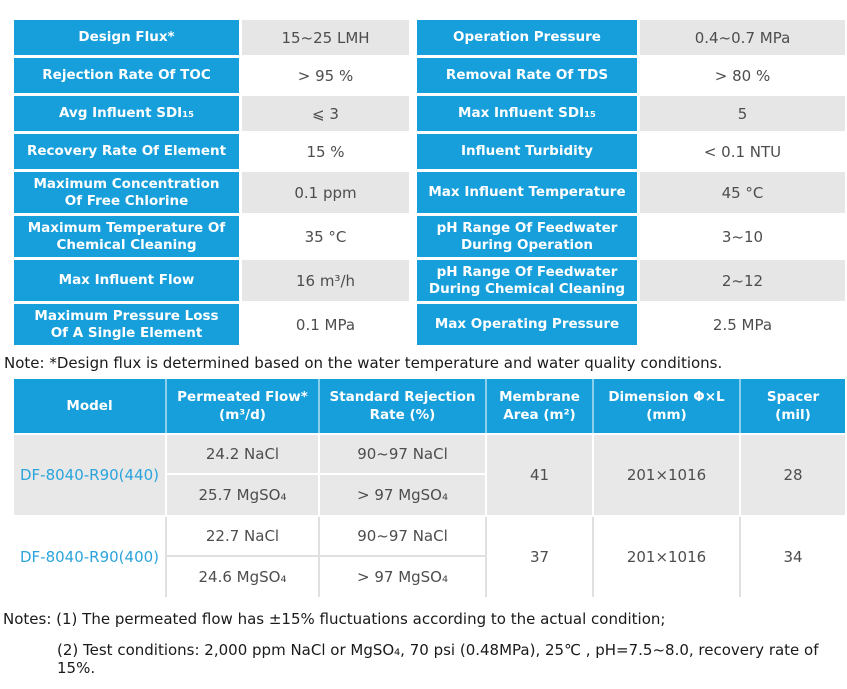 Image resolution: width=847 pixels, height=689 pixels. What do you see at coordinates (243, 495) in the screenshot?
I see `flow-mgso4-cell: 25.7 MgSO₄` at bounding box center [243, 495].